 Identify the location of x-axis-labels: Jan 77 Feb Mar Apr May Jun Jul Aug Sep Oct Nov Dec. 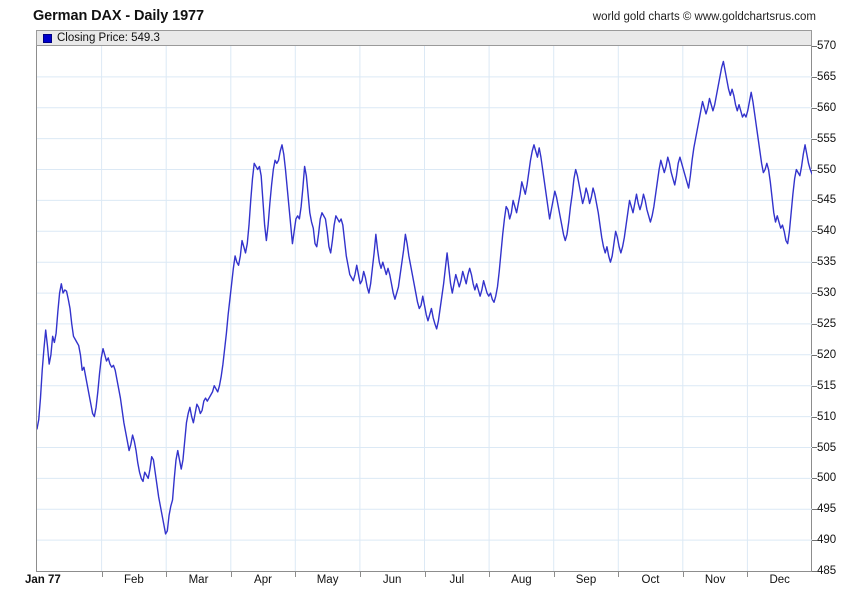
(425, 586).